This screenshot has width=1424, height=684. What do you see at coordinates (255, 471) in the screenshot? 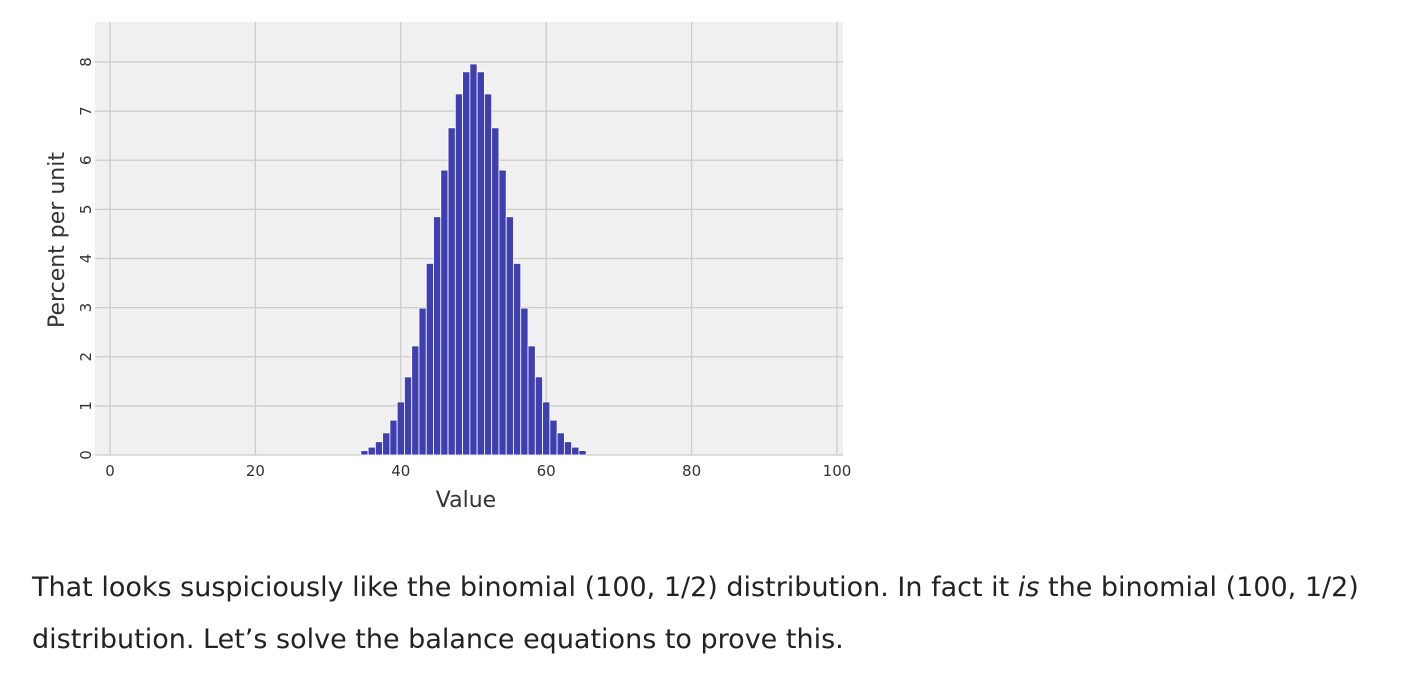
I see `x-tick-label: 20` at bounding box center [255, 471].